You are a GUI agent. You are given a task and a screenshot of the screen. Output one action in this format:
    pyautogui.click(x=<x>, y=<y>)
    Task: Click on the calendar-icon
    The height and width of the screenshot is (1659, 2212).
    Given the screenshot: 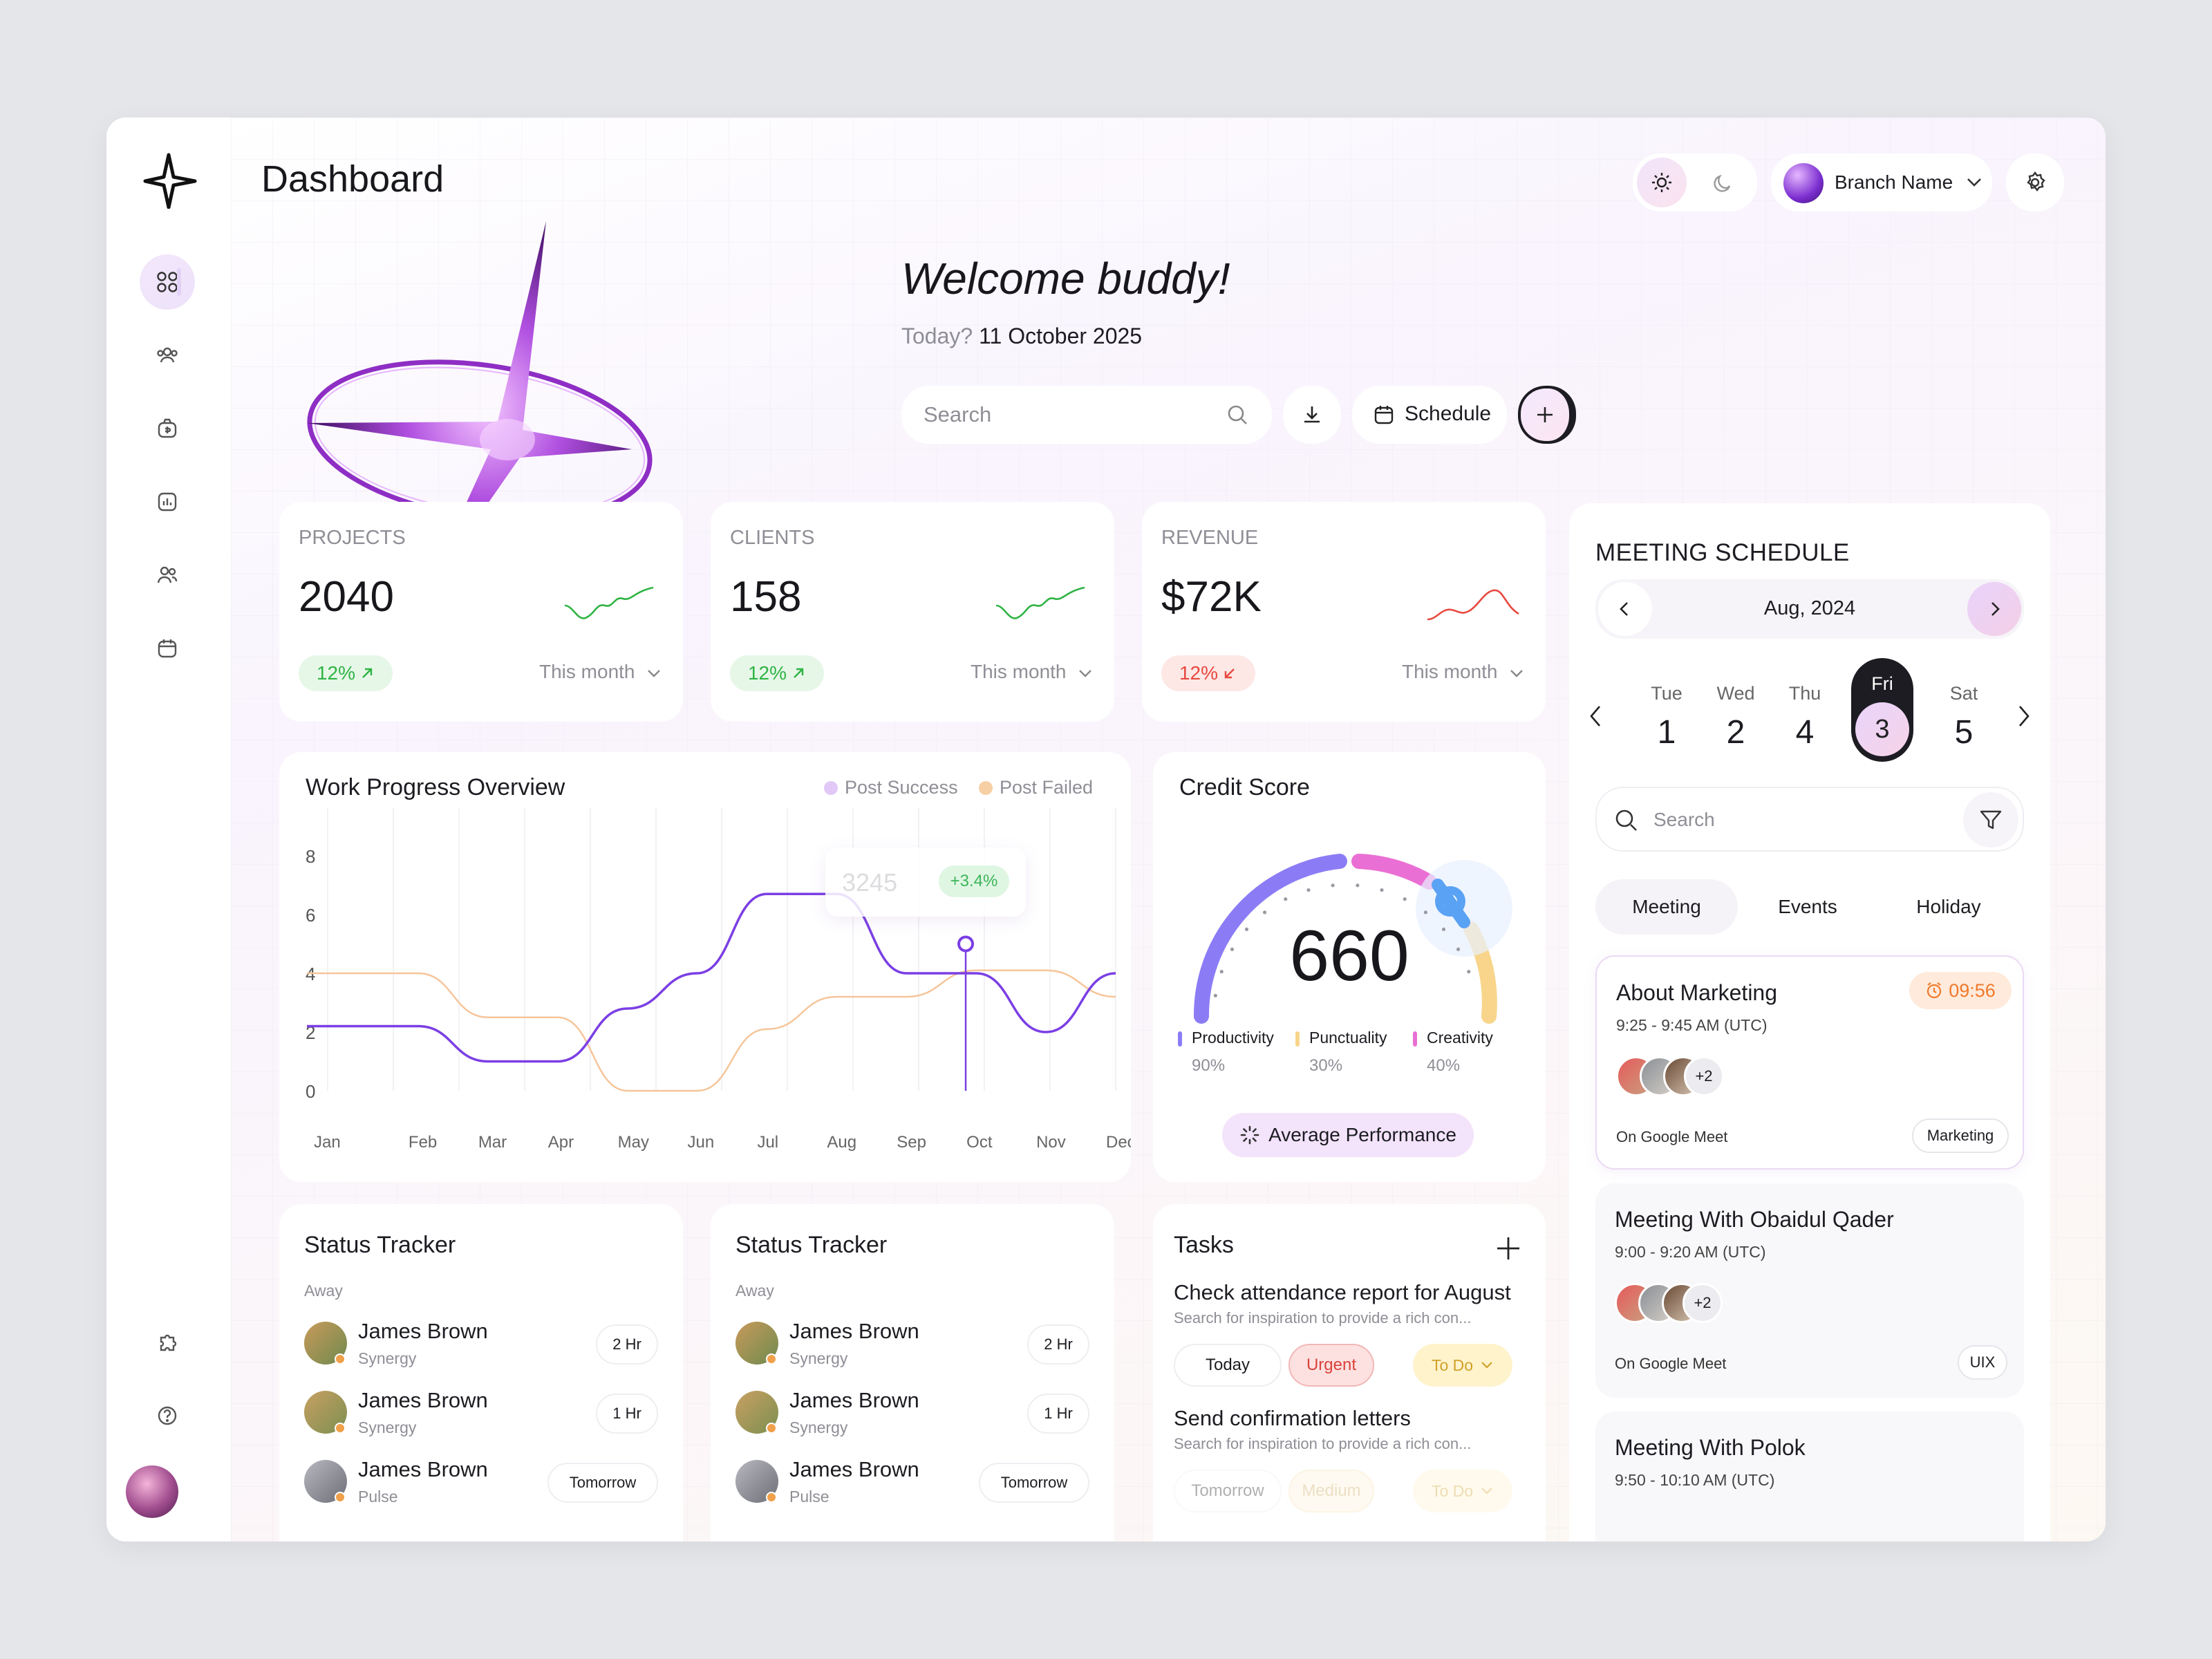 What is the action you would take?
    pyautogui.click(x=1384, y=415)
    